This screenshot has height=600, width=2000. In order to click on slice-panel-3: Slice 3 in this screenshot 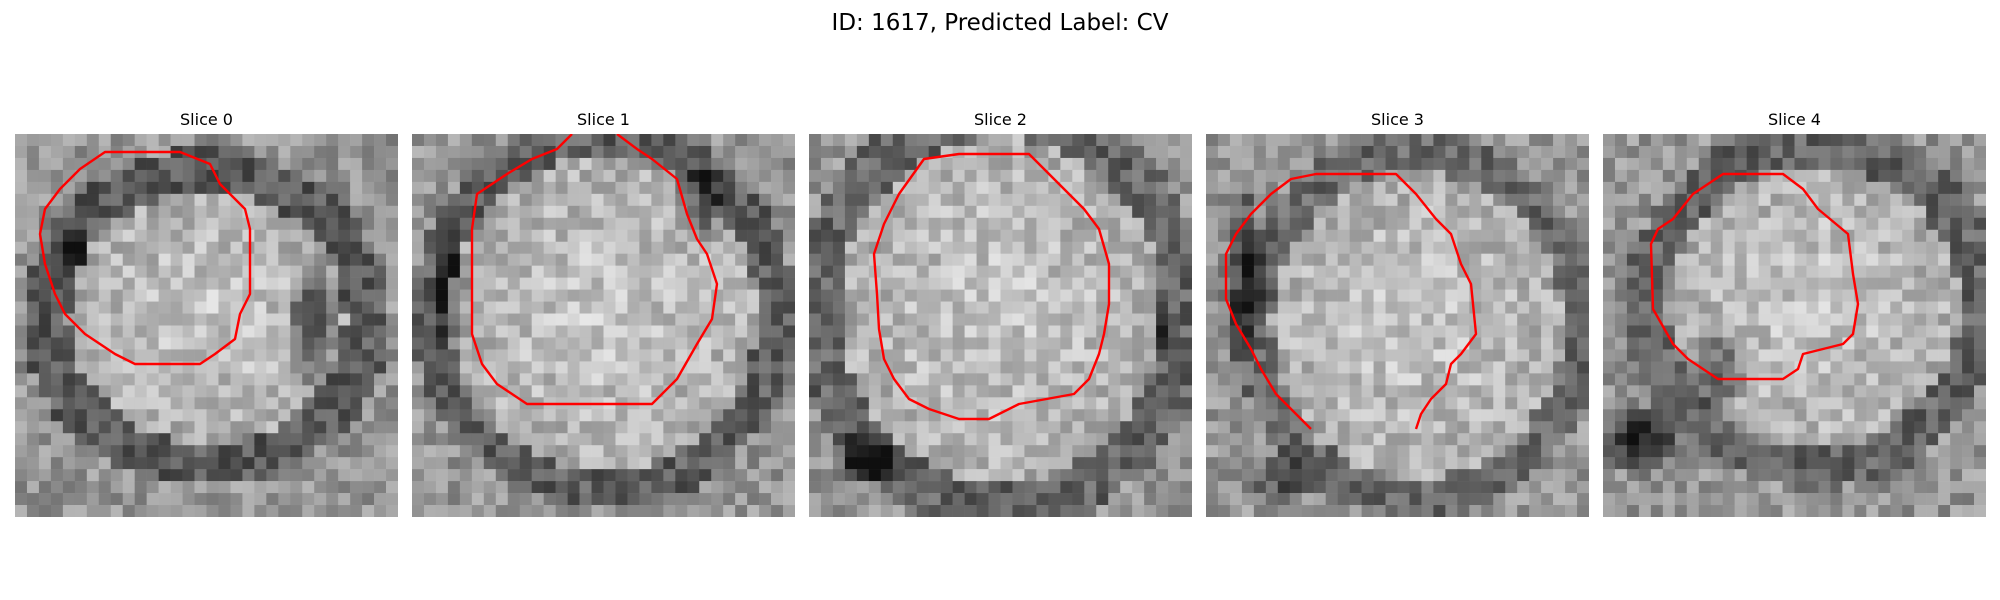, I will do `click(1397, 313)`.